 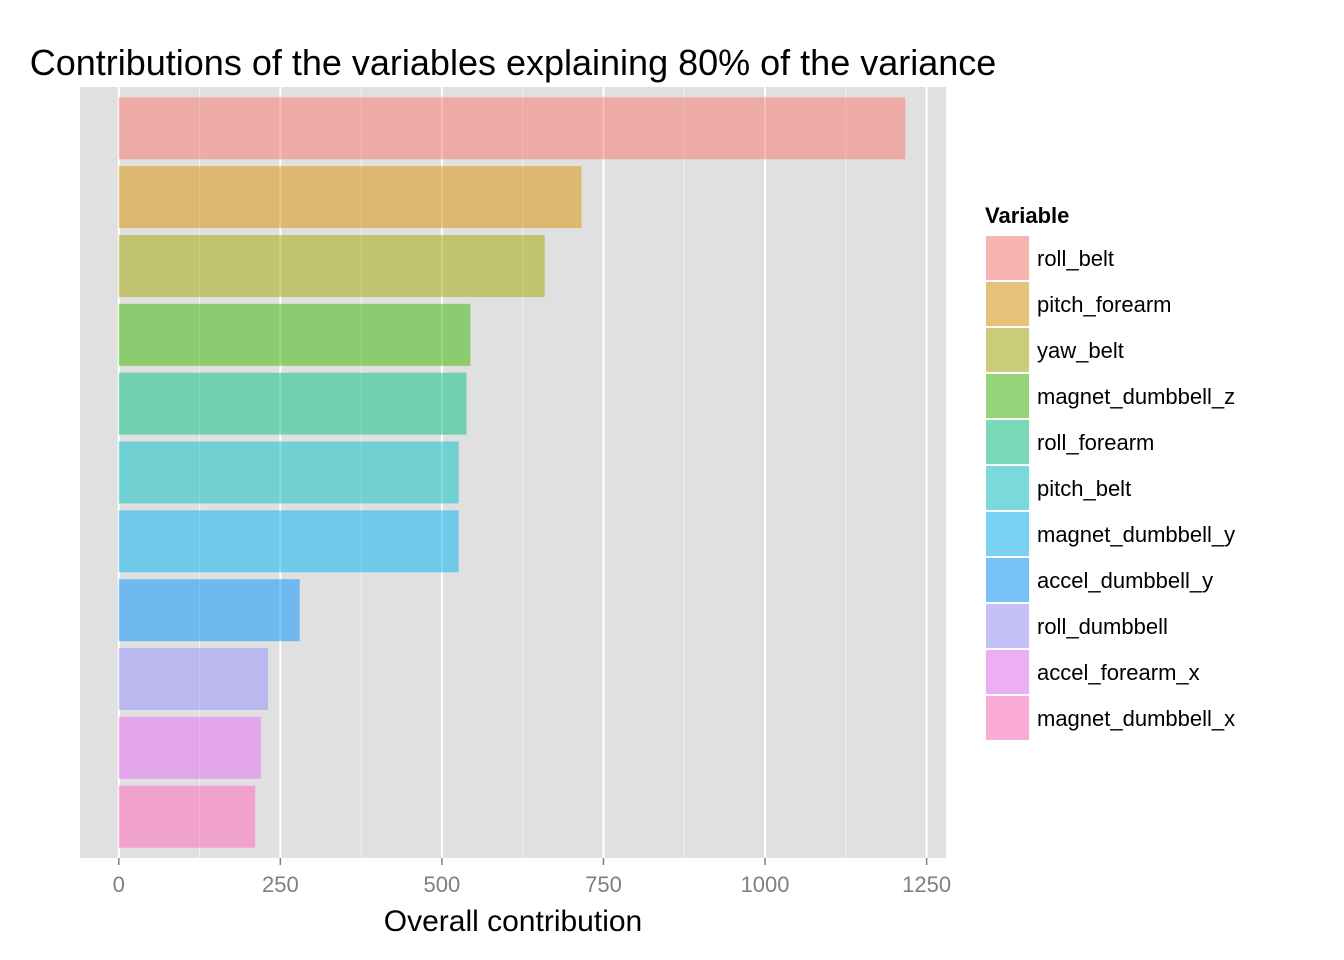 I want to click on legend-label-accel-forearm-x: accel_forearm_x, so click(x=1118, y=672).